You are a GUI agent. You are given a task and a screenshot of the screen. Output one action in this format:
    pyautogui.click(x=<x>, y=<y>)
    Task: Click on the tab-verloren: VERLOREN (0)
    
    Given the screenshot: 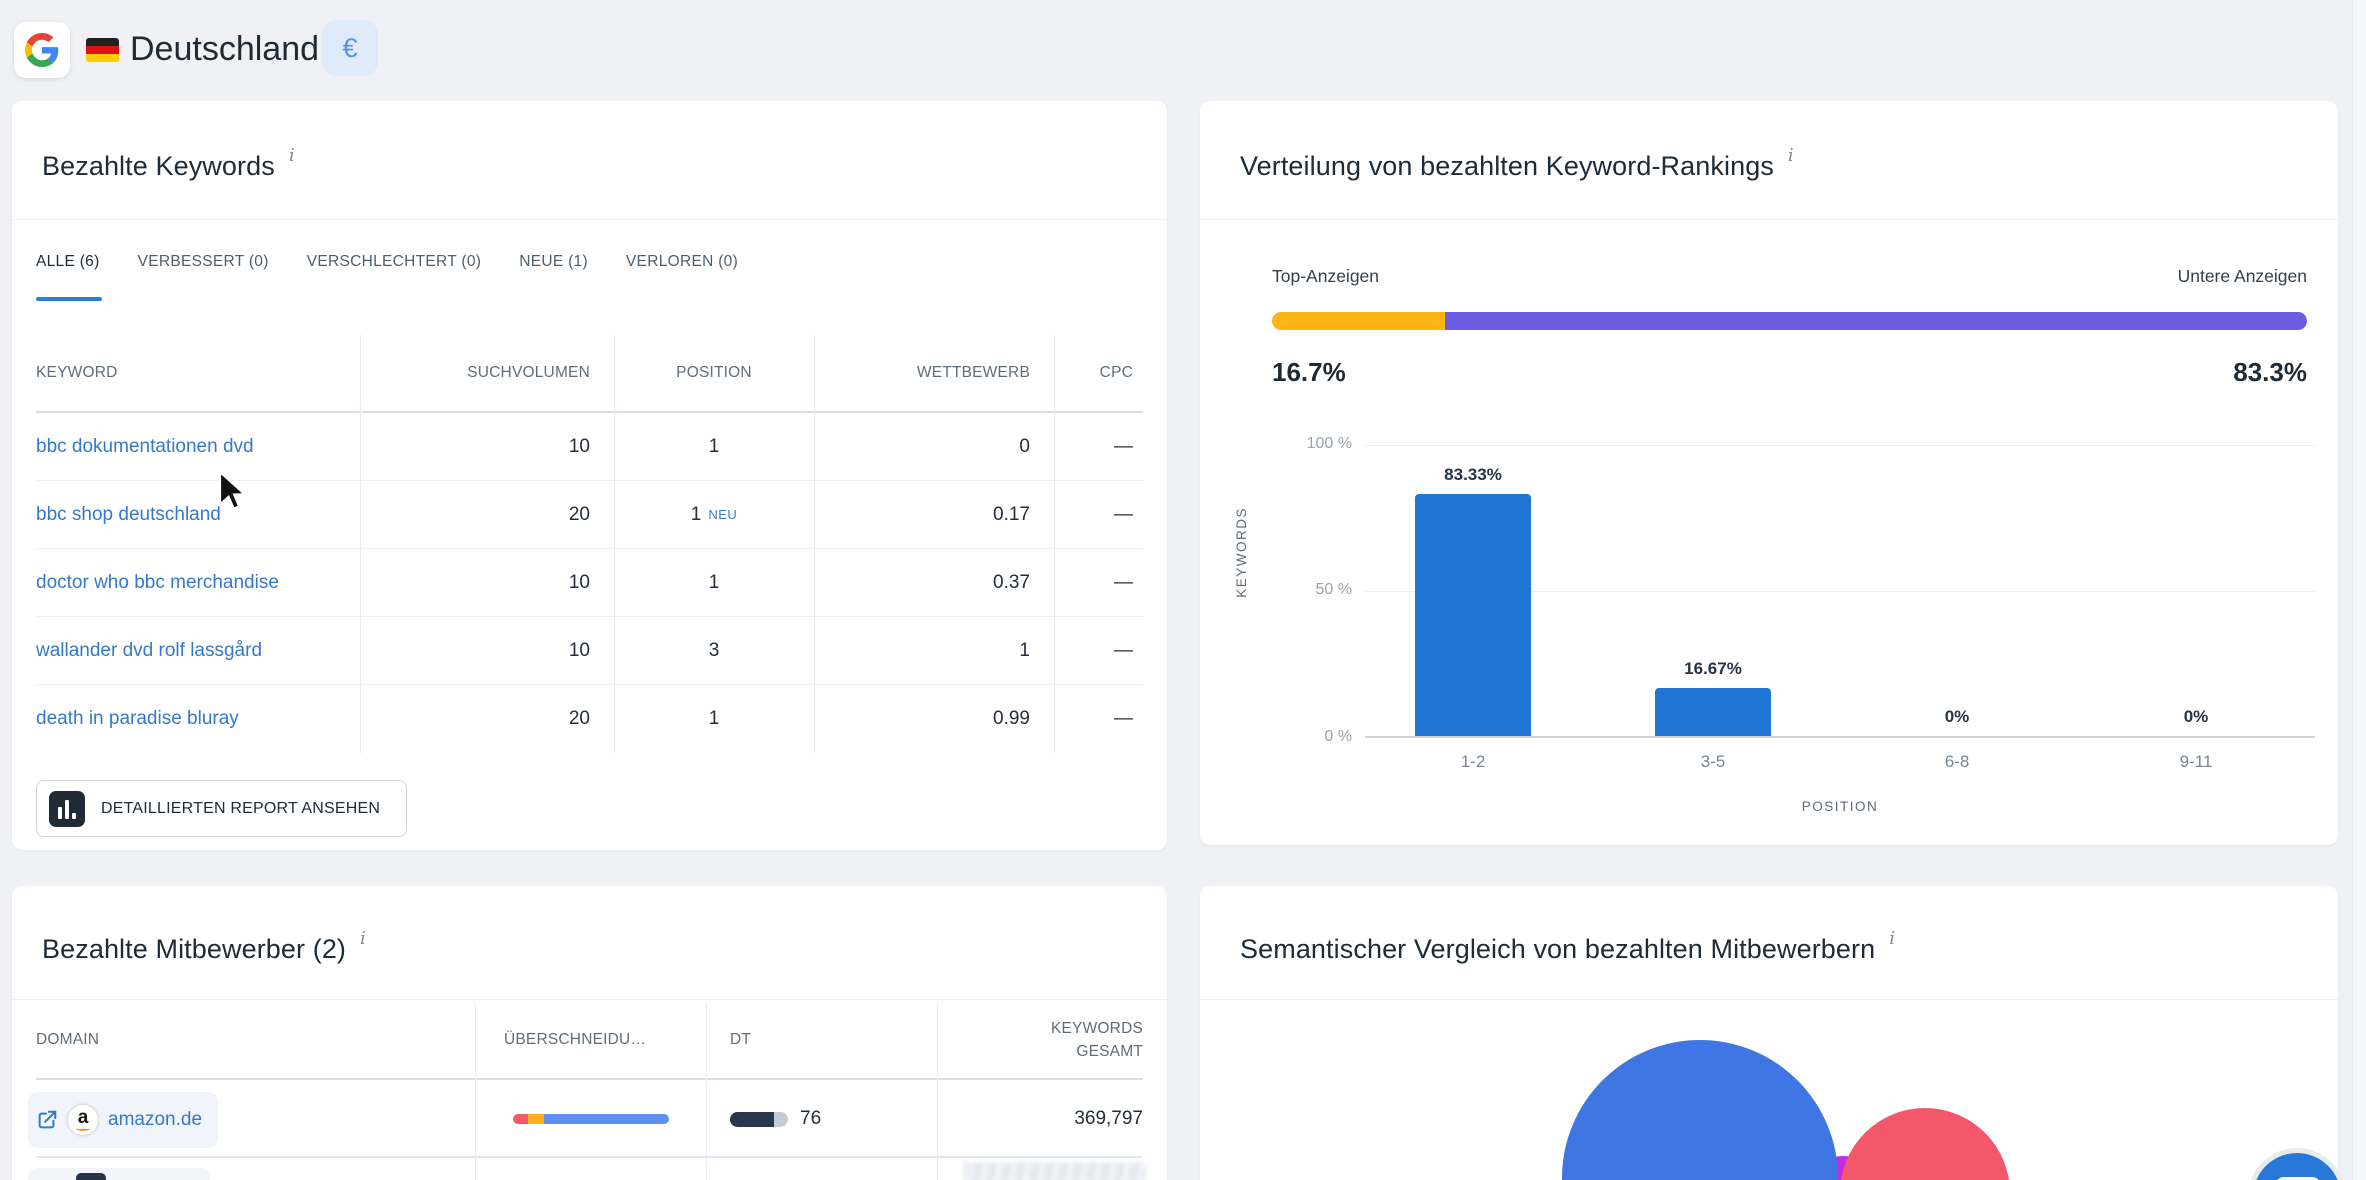 What is the action you would take?
    pyautogui.click(x=682, y=261)
    